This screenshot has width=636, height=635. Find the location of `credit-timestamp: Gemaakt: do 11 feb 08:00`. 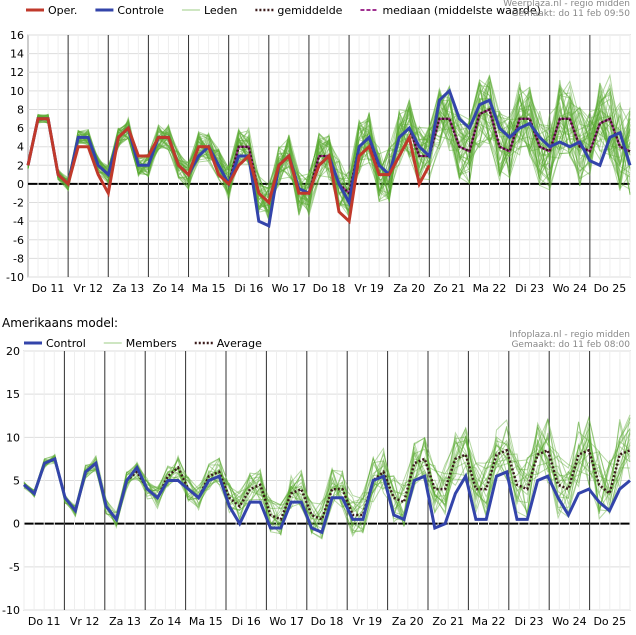

credit-timestamp: Gemaakt: do 11 feb 08:00 is located at coordinates (570, 345).